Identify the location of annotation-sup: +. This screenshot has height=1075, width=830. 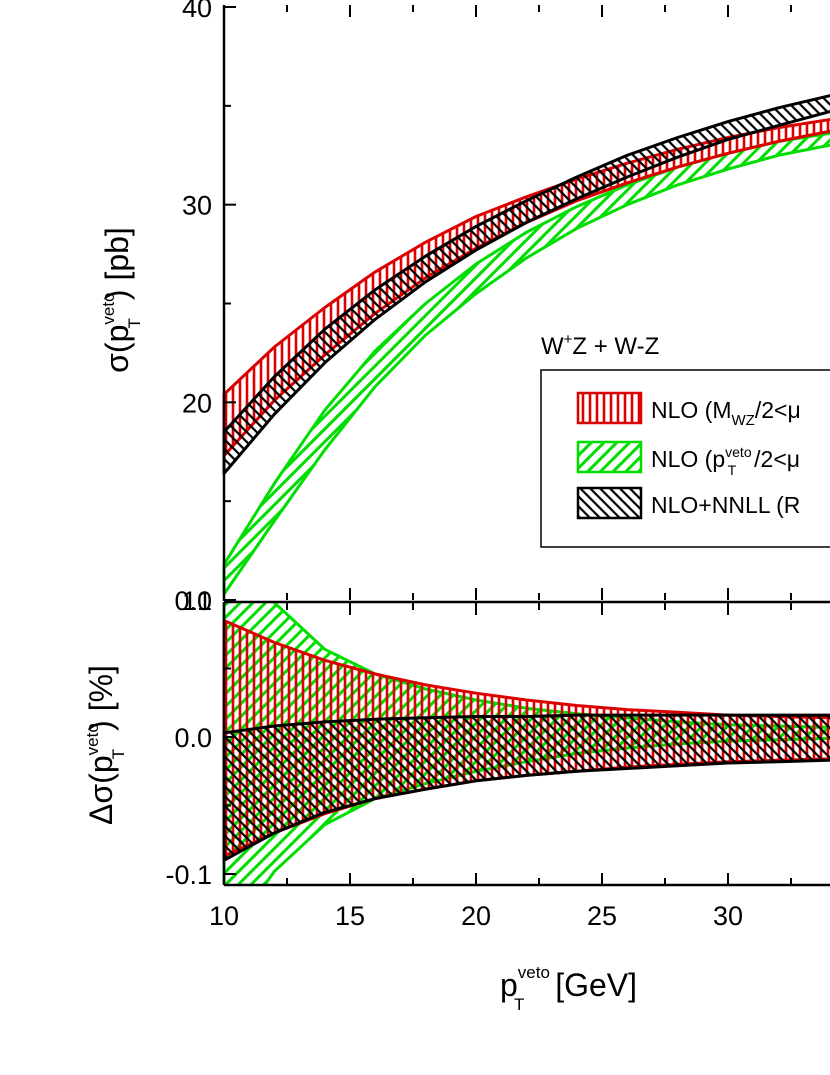
(568, 339).